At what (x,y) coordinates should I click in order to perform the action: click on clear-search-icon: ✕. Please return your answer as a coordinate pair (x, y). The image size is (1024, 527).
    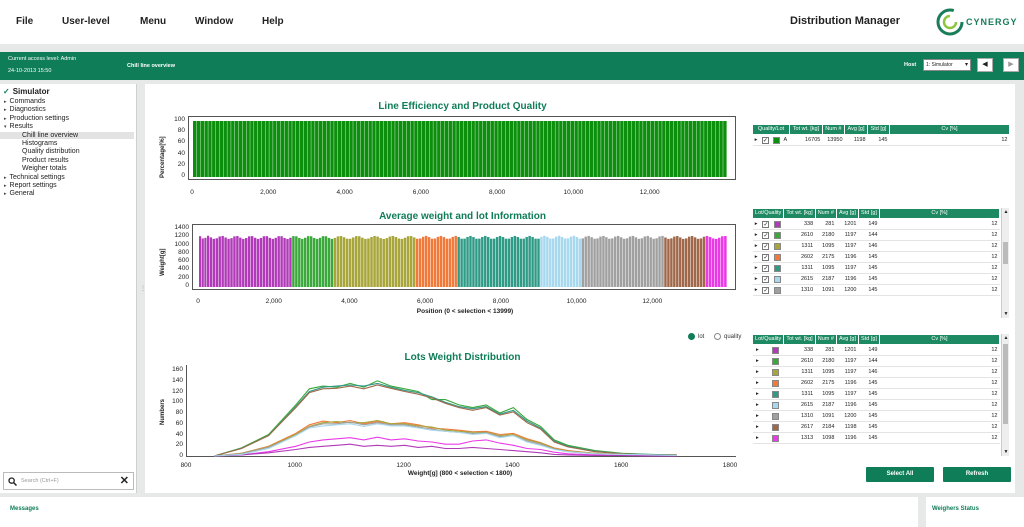
    Looking at the image, I should click on (124, 481).